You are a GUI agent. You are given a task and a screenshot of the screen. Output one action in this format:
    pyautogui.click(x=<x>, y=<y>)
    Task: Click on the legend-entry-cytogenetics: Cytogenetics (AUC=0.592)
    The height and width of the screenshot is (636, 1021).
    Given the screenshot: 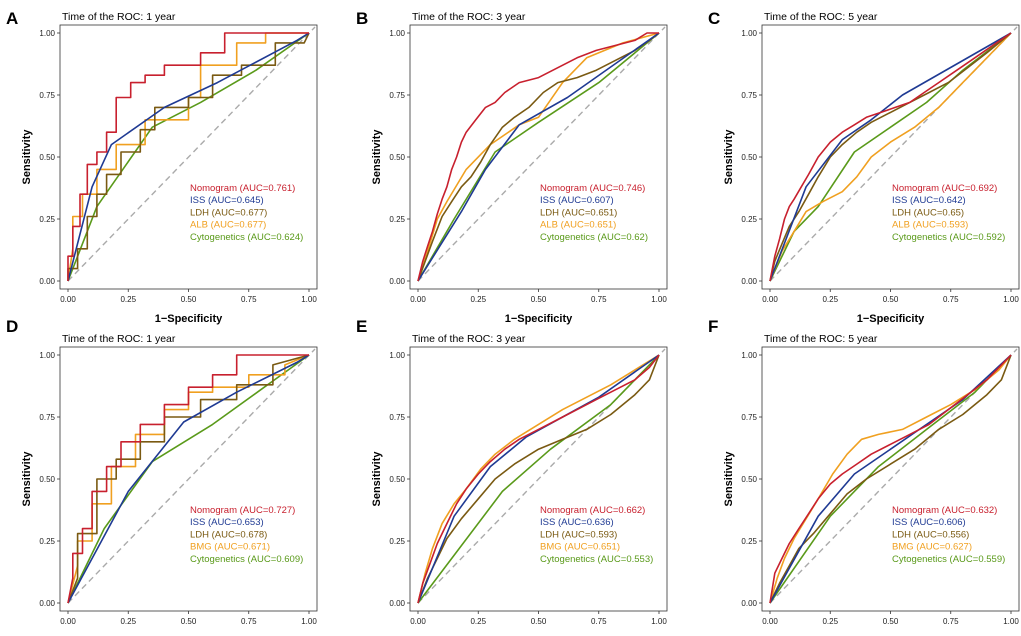 What is the action you would take?
    pyautogui.click(x=948, y=237)
    